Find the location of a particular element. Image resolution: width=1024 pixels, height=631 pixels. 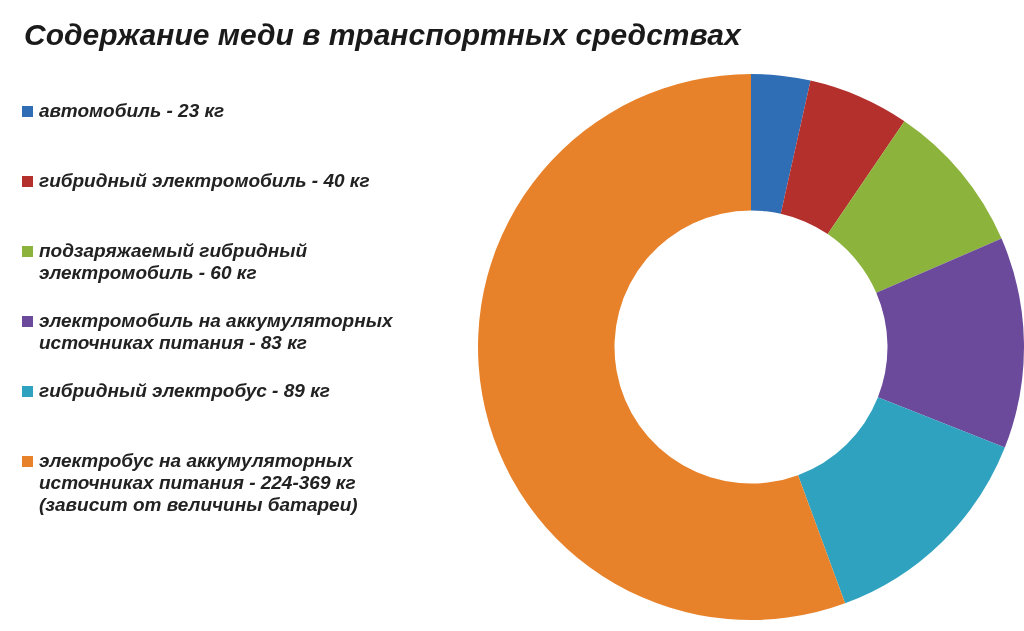

chart-title: Содержание меди в транспортных средствах is located at coordinates (382, 35).